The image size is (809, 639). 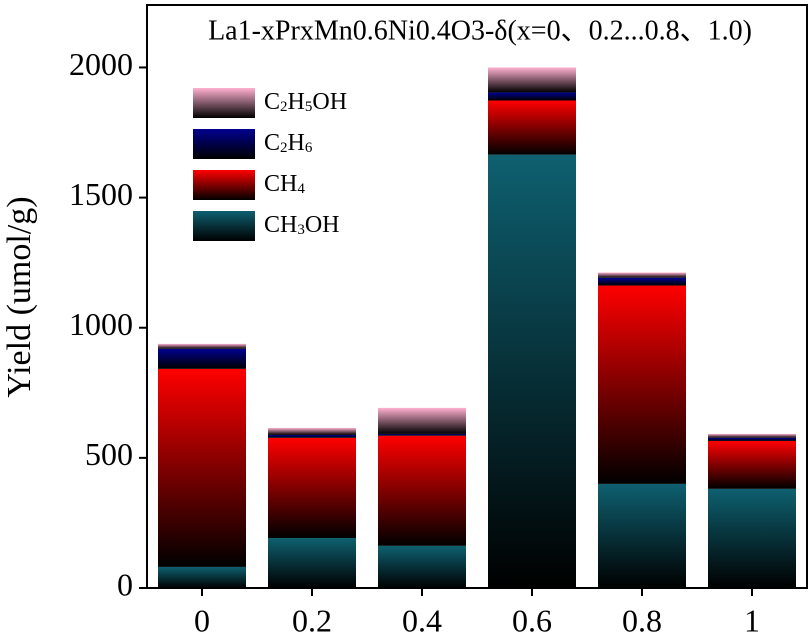 I want to click on y-tick-label: 1500, so click(x=101, y=194).